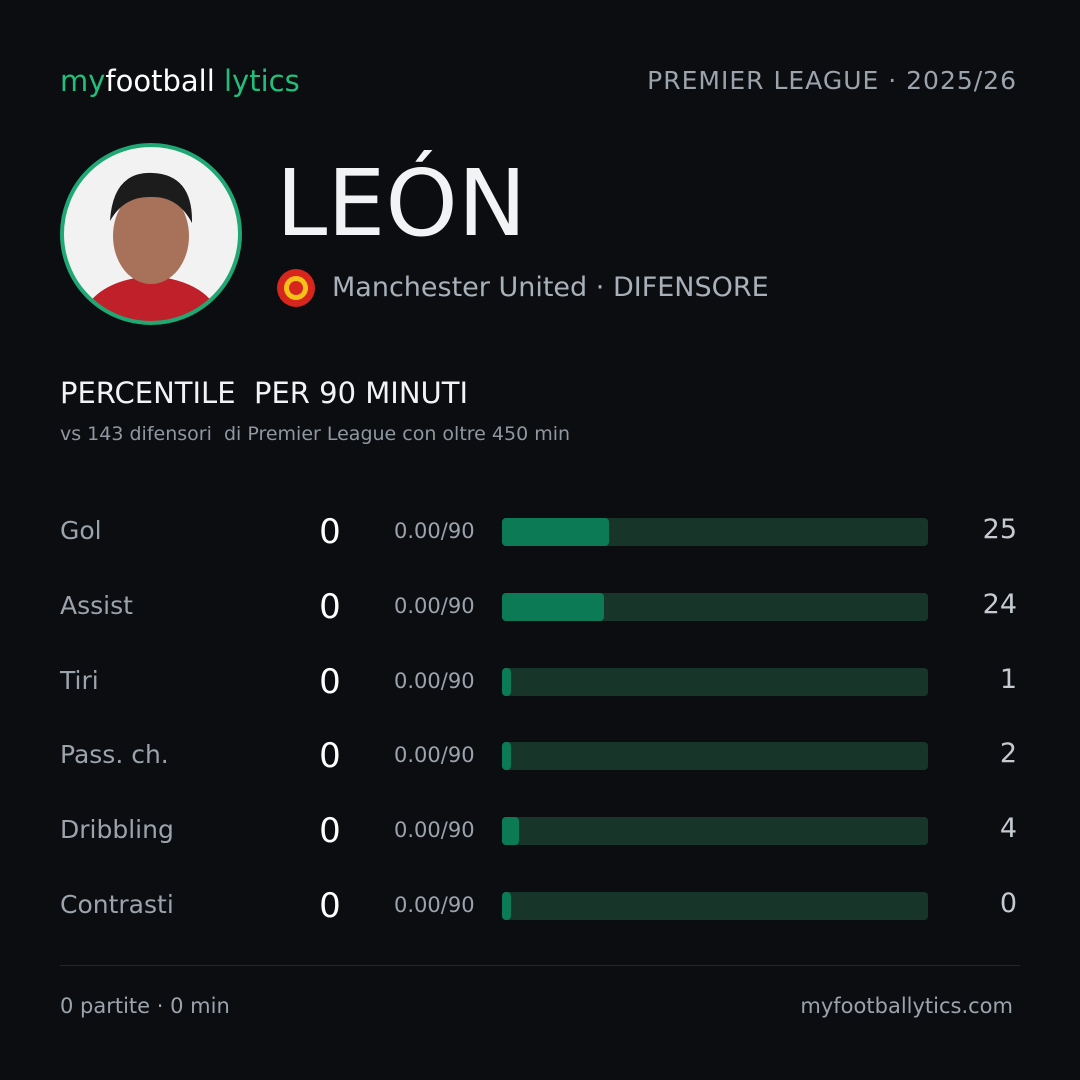  What do you see at coordinates (117, 830) in the screenshot?
I see `stat-label: Dribbling` at bounding box center [117, 830].